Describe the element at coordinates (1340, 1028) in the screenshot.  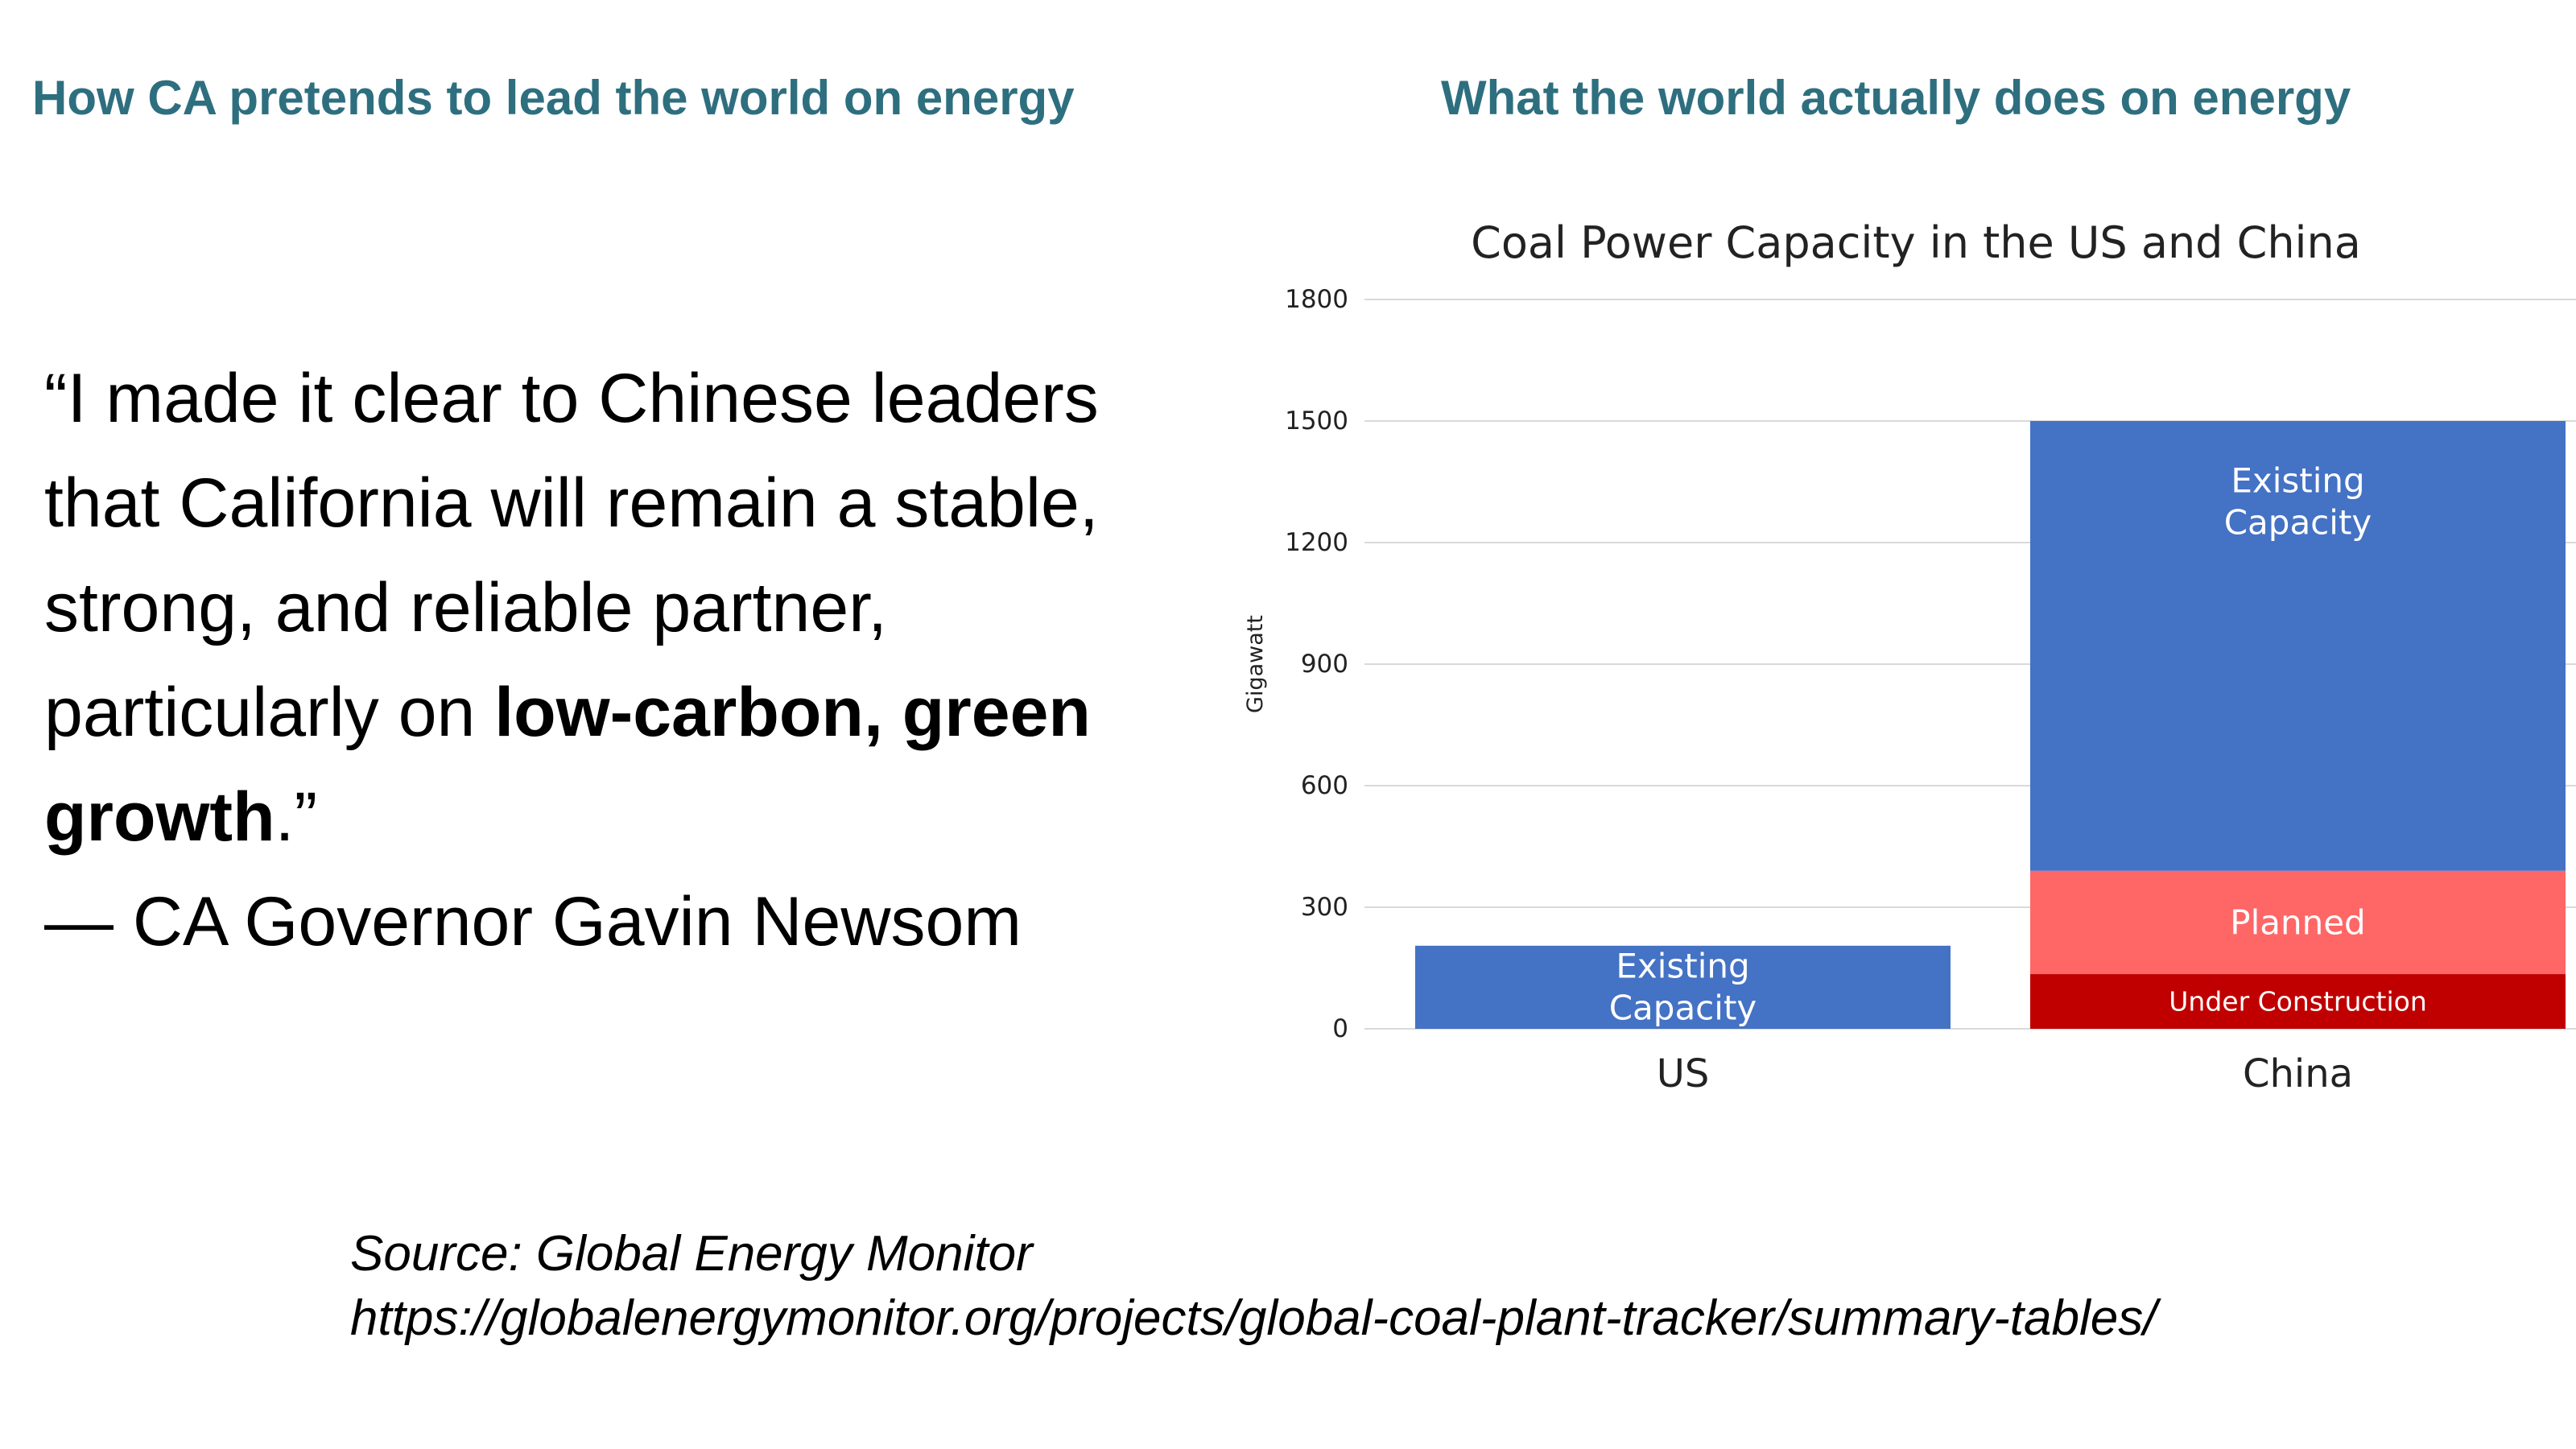
I see `y-tick-label: 0` at that location.